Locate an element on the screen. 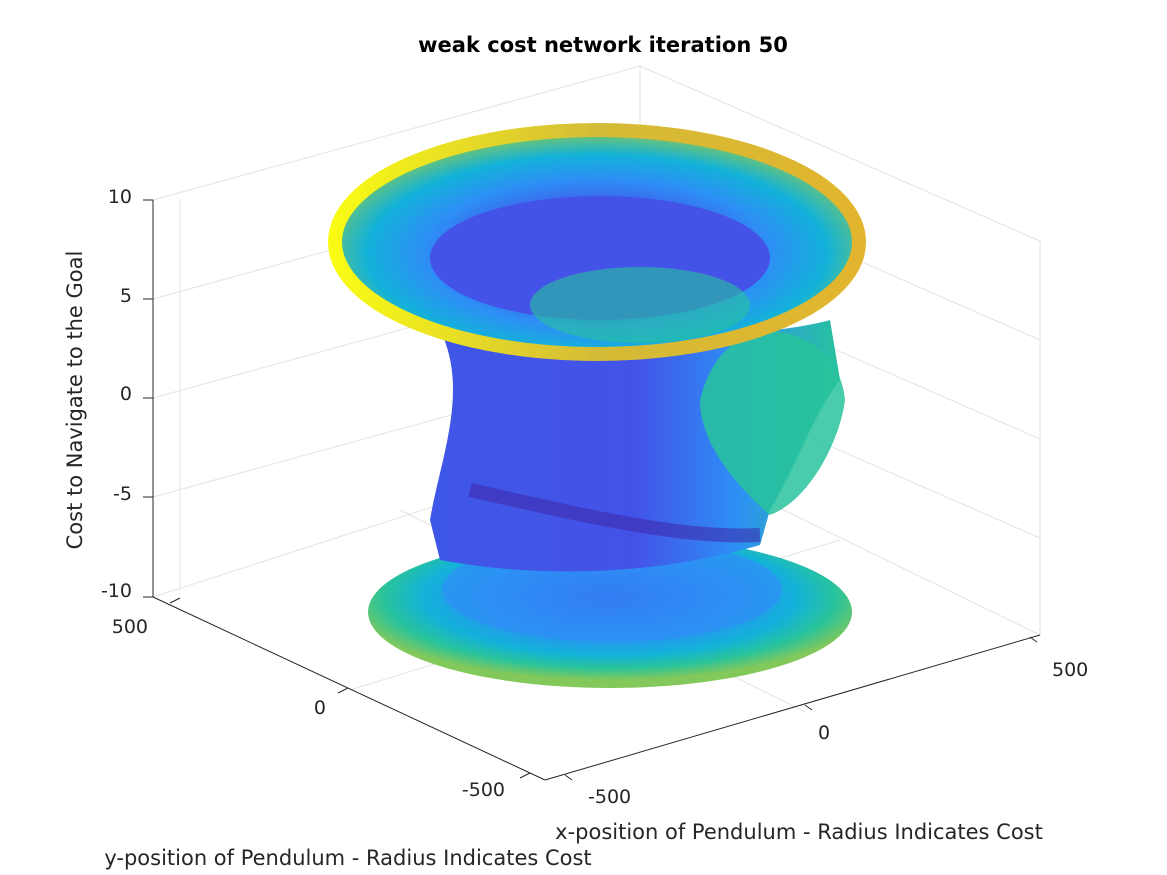  y-tick-label: 500 is located at coordinates (130, 627).